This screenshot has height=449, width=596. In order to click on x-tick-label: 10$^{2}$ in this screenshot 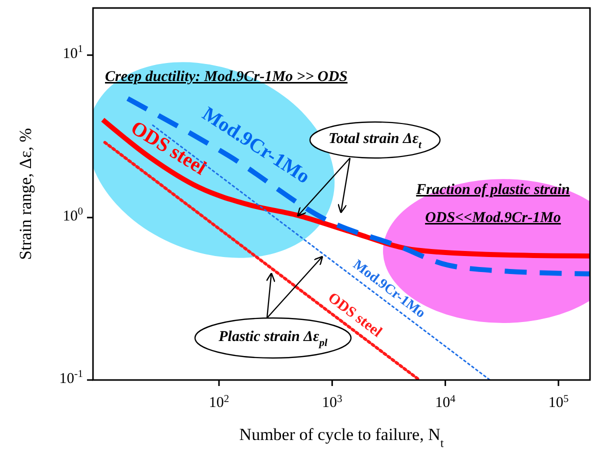, I will do `click(219, 402)`.